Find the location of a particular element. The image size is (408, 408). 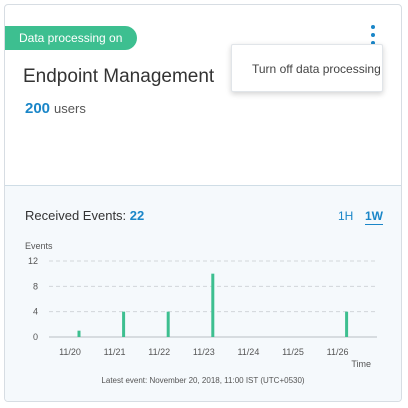

x-tick-label: 11/26 is located at coordinates (338, 352).